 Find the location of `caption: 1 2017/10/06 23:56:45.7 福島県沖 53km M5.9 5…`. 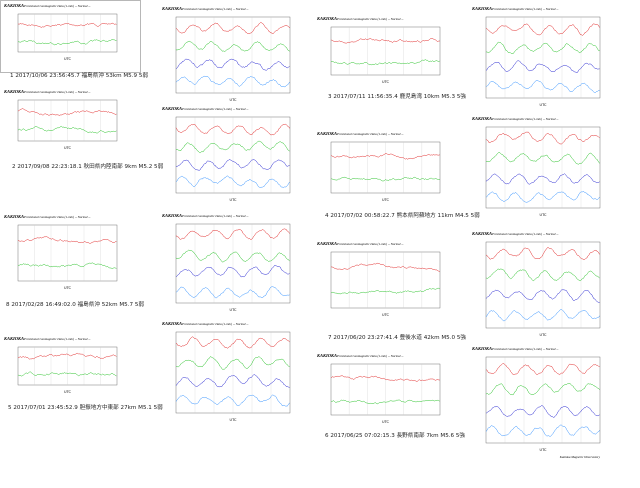

caption: 1 2017/10/06 23:56:45.7 福島県沖 53km M5.9 5… is located at coordinates (79, 75).